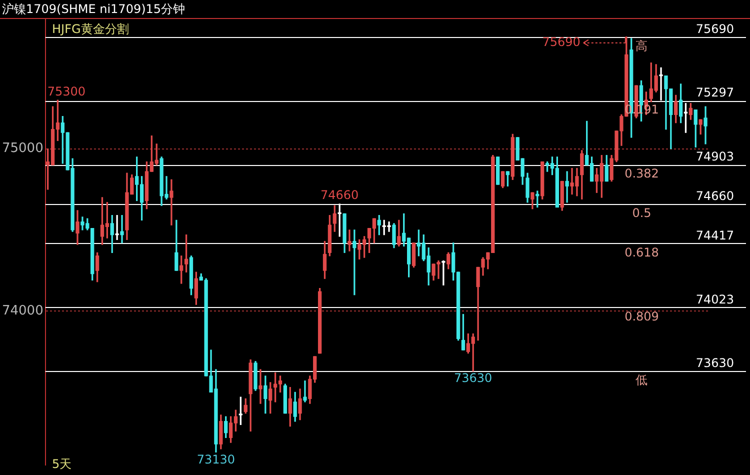 Image resolution: width=750 pixels, height=475 pixels. I want to click on annotation: 0.382, so click(641, 173).